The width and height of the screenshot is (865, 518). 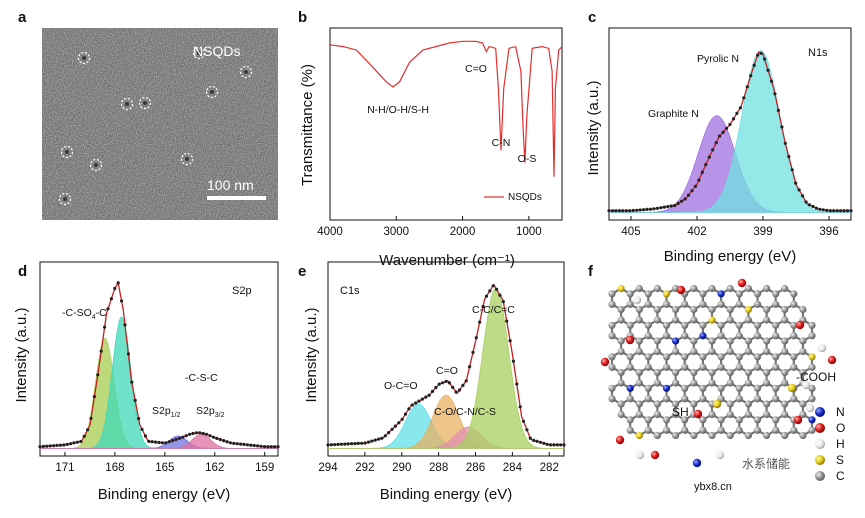 What do you see at coordinates (164, 463) in the screenshot?
I see `x-ticks-d: 171 168 165 162 159` at bounding box center [164, 463].